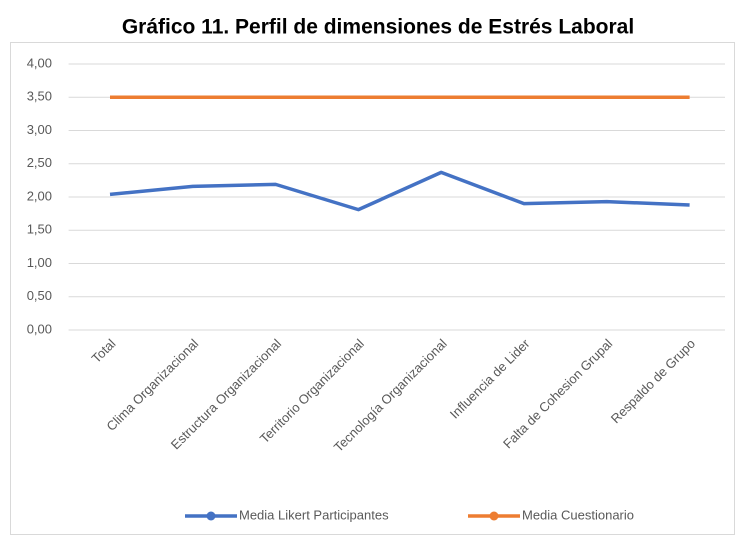 The height and width of the screenshot is (540, 742). What do you see at coordinates (39, 229) in the screenshot?
I see `y-tick-label: 1,50` at bounding box center [39, 229].